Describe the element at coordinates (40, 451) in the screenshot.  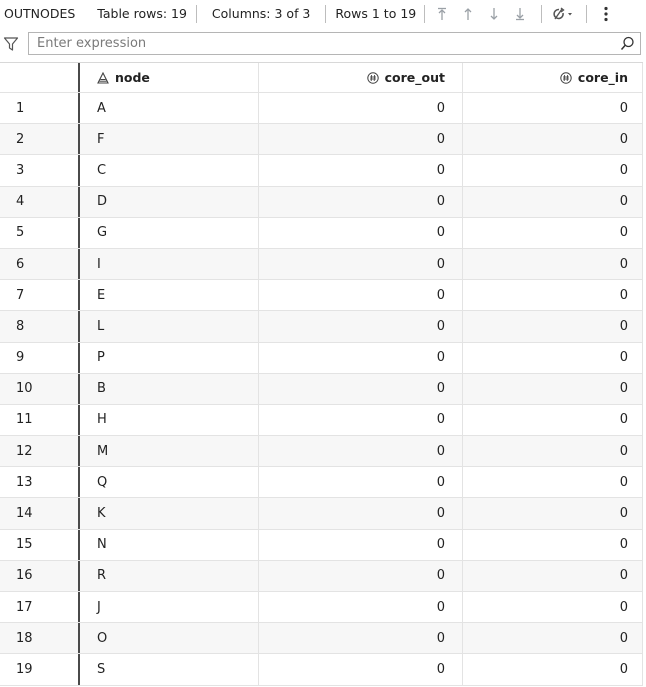
I see `row-number-cell: 12` at that location.